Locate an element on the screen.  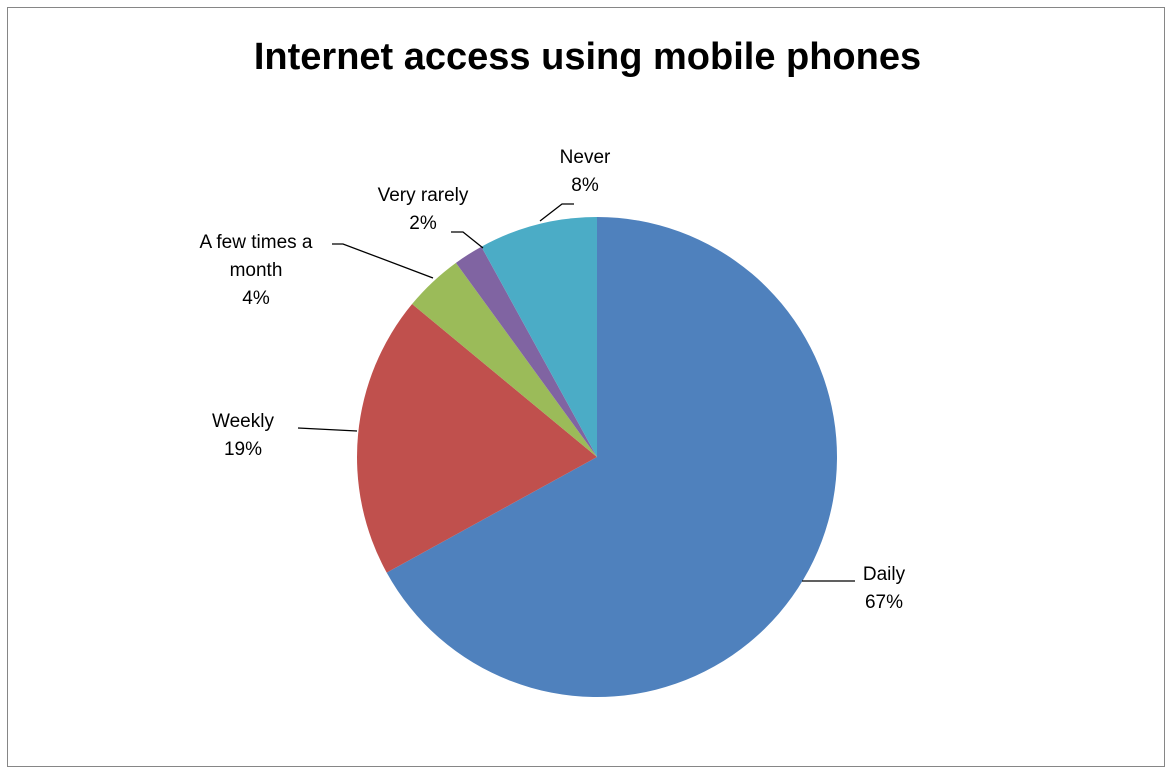
data-label-category: Weekly is located at coordinates (243, 421).